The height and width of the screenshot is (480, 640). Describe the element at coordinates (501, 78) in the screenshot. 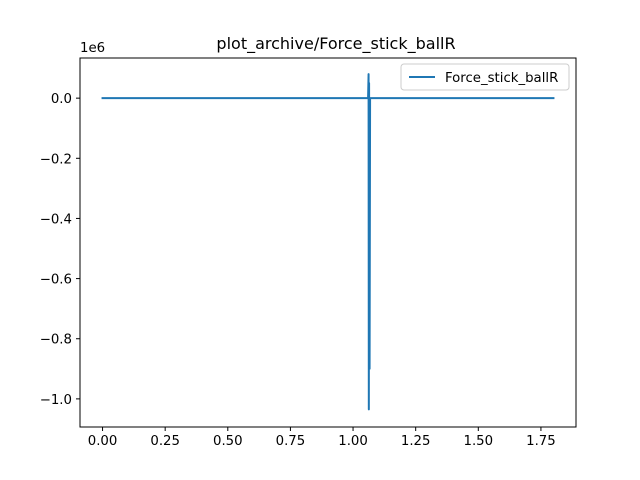

I see `legend-label: Force_stick_ballR` at that location.